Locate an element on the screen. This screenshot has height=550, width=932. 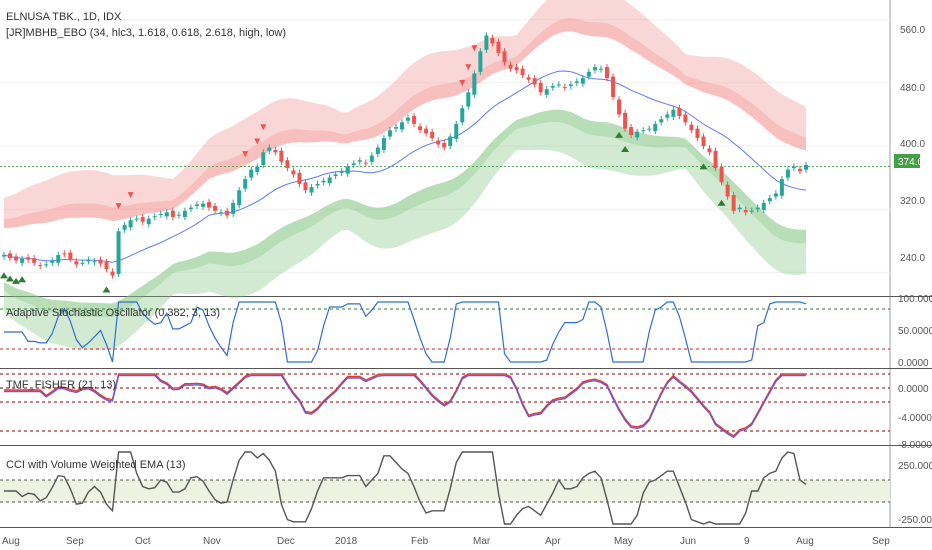
stochastic-line is located at coordinates (405, 332).